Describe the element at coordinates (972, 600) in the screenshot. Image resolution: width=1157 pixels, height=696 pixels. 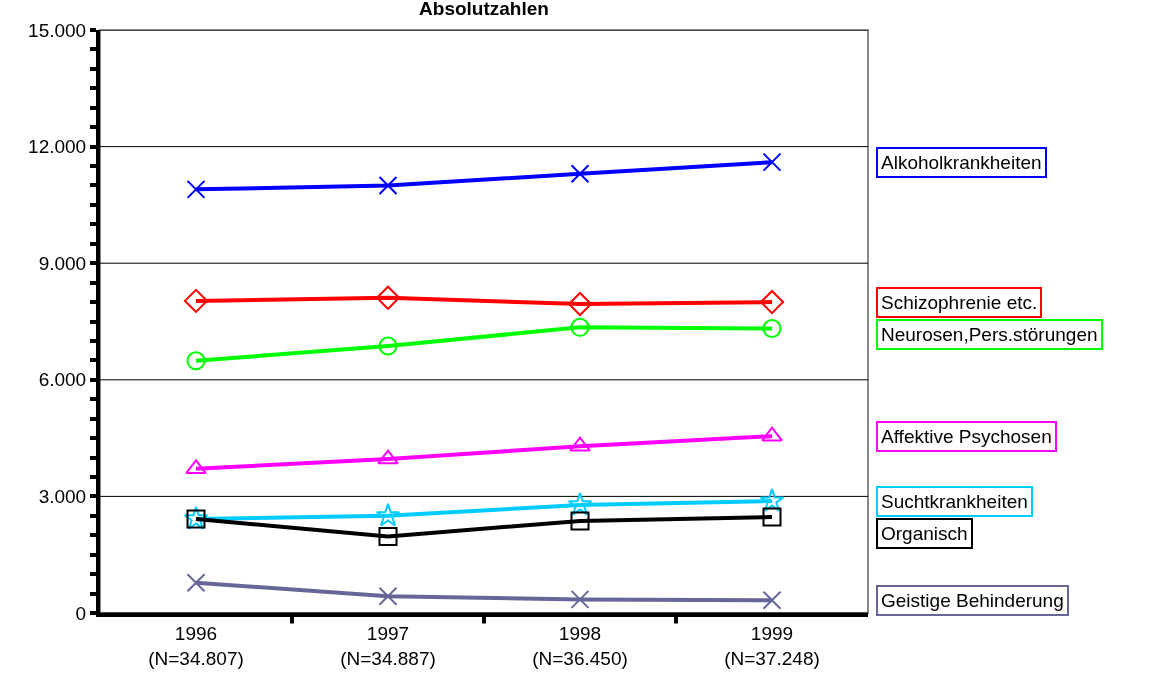
I see `text: Geistige Behinderung` at that location.